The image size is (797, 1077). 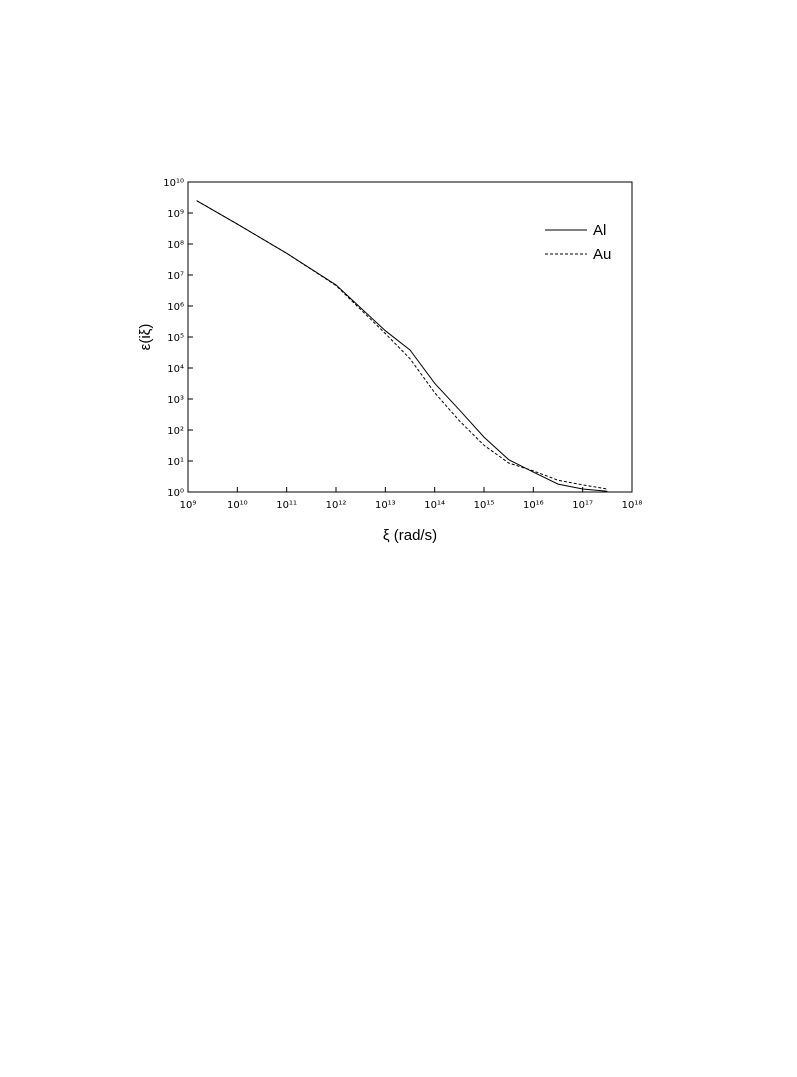 What do you see at coordinates (175, 493) in the screenshot?
I see `y-tick-label: 10⁰` at bounding box center [175, 493].